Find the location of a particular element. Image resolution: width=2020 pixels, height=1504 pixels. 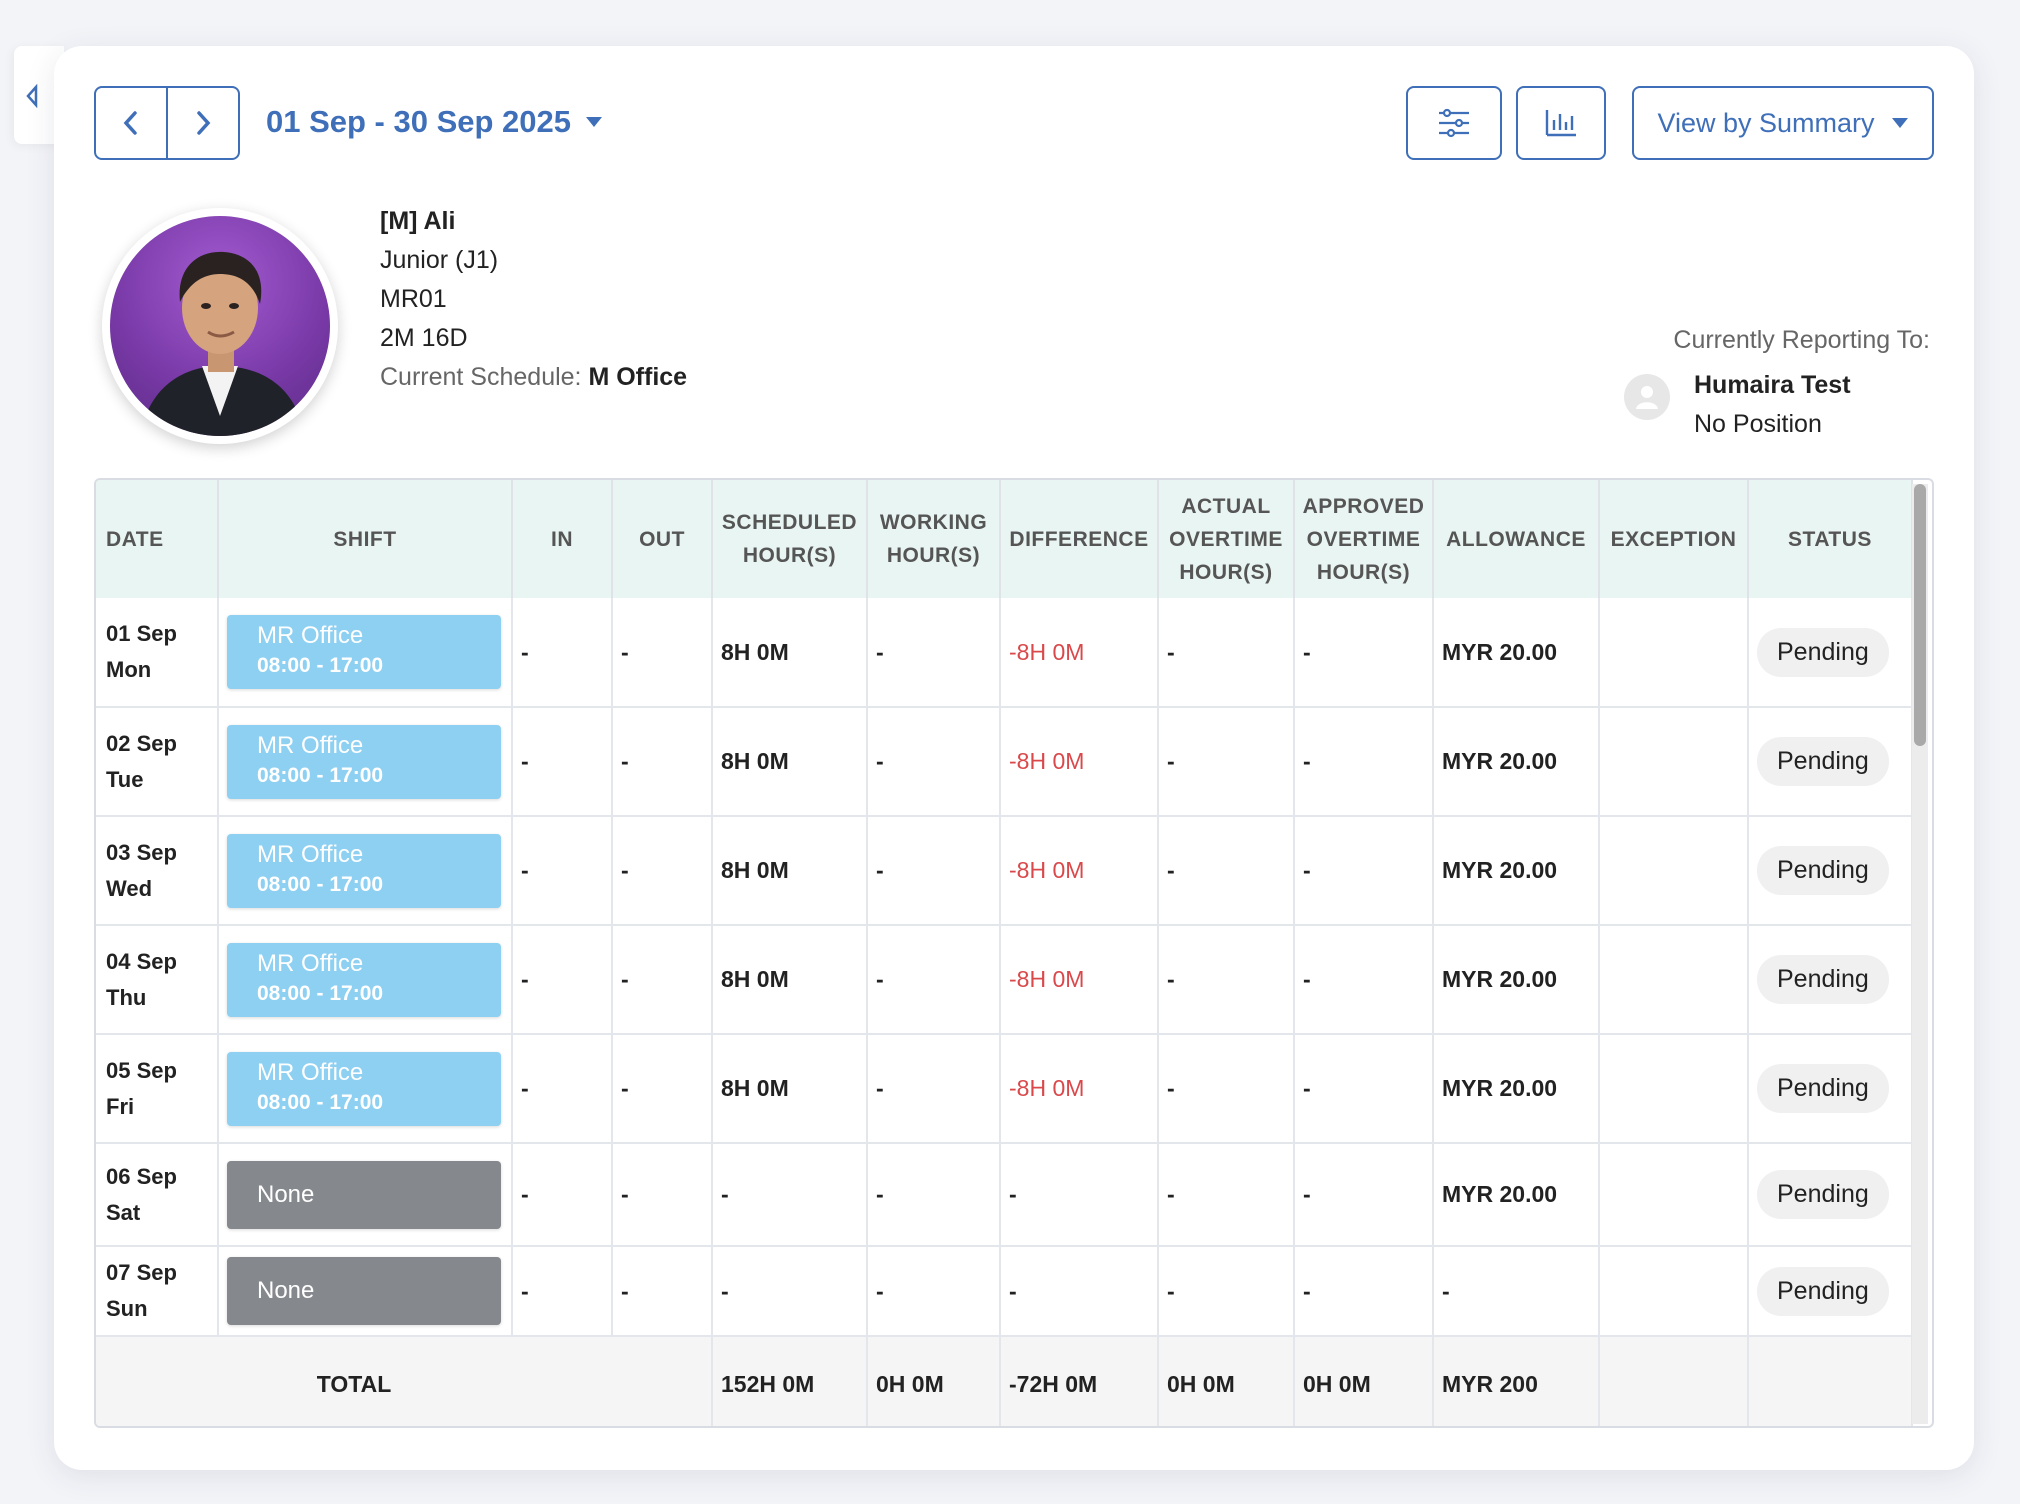

schedule-label: Current Schedule: is located at coordinates (481, 377).